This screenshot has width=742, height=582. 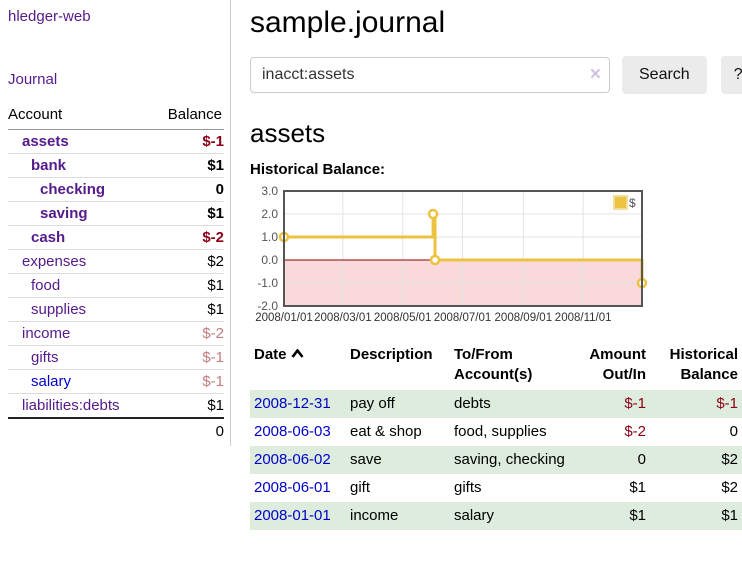 What do you see at coordinates (71, 405) in the screenshot?
I see `account-link: liabilities:debts` at bounding box center [71, 405].